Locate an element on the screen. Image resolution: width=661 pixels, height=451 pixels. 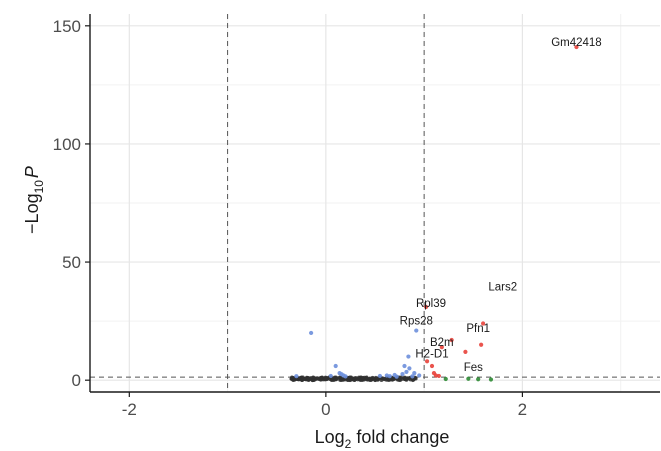
gene-label: Fes is located at coordinates (473, 368).